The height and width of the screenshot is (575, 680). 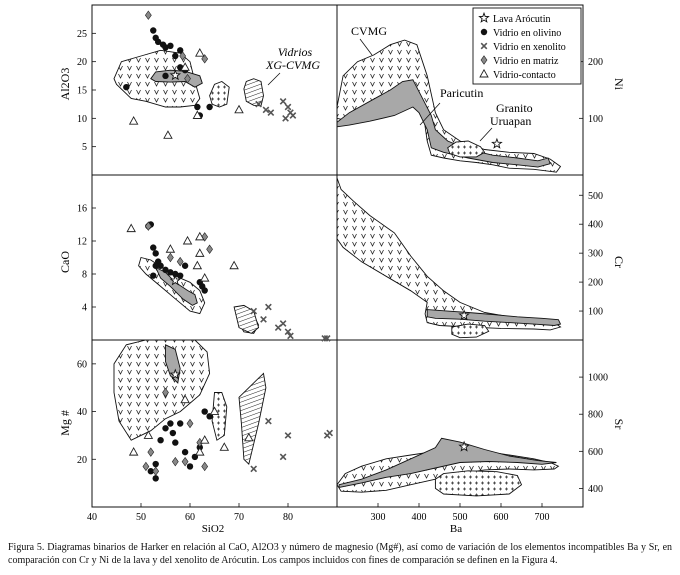 I want to click on annotation-paricutin-leader, so click(x=430, y=114).